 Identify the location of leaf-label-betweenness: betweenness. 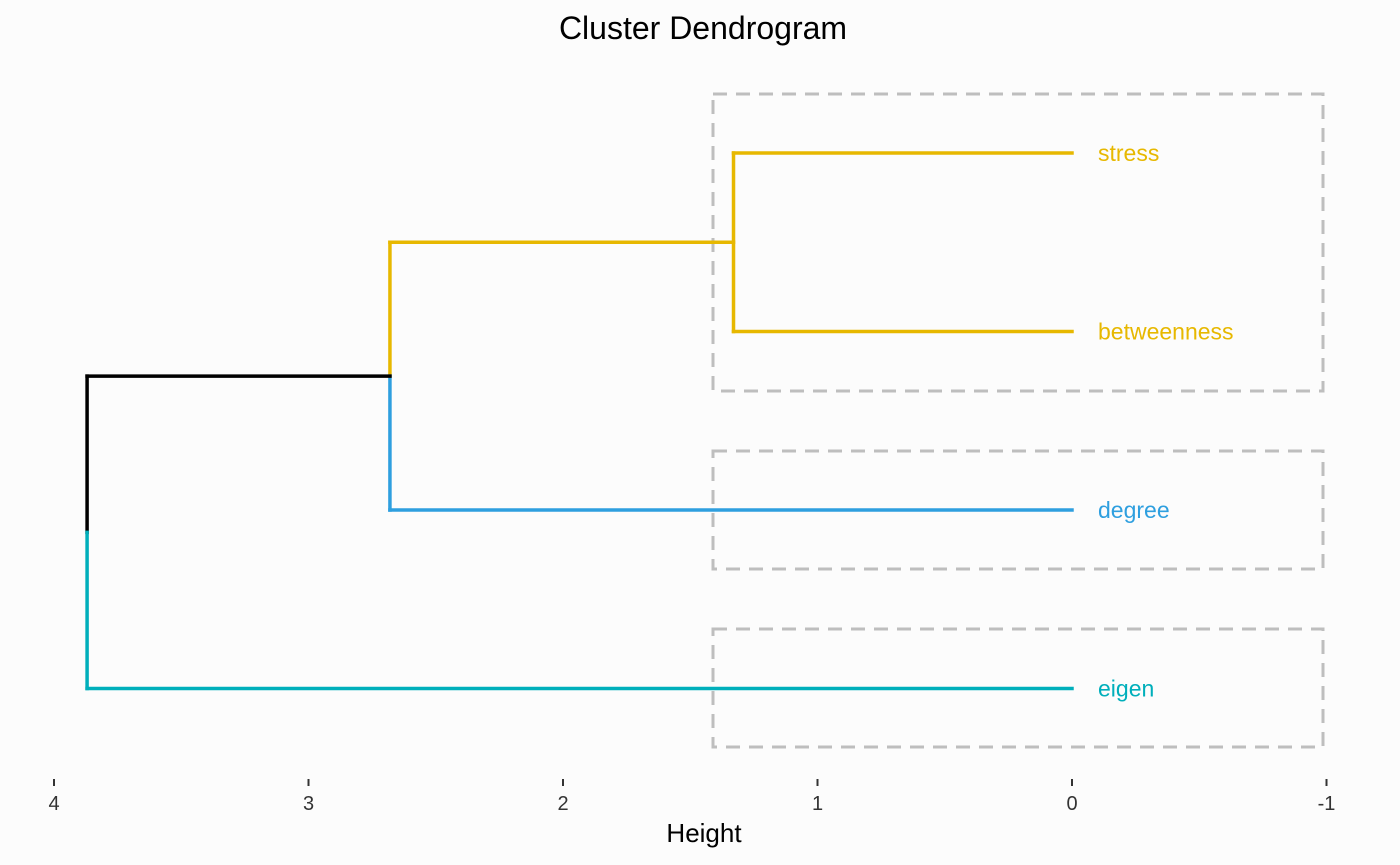
(1166, 332).